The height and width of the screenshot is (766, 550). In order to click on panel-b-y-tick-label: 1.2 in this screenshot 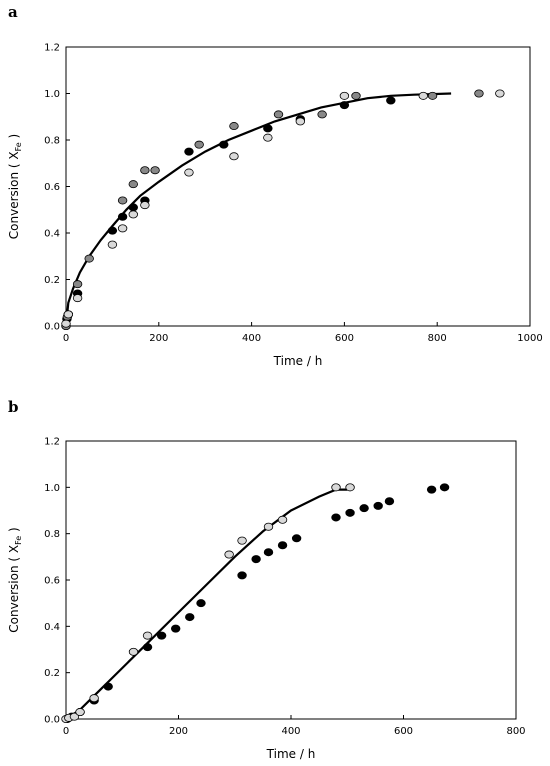, I will do `click(52, 442)`.